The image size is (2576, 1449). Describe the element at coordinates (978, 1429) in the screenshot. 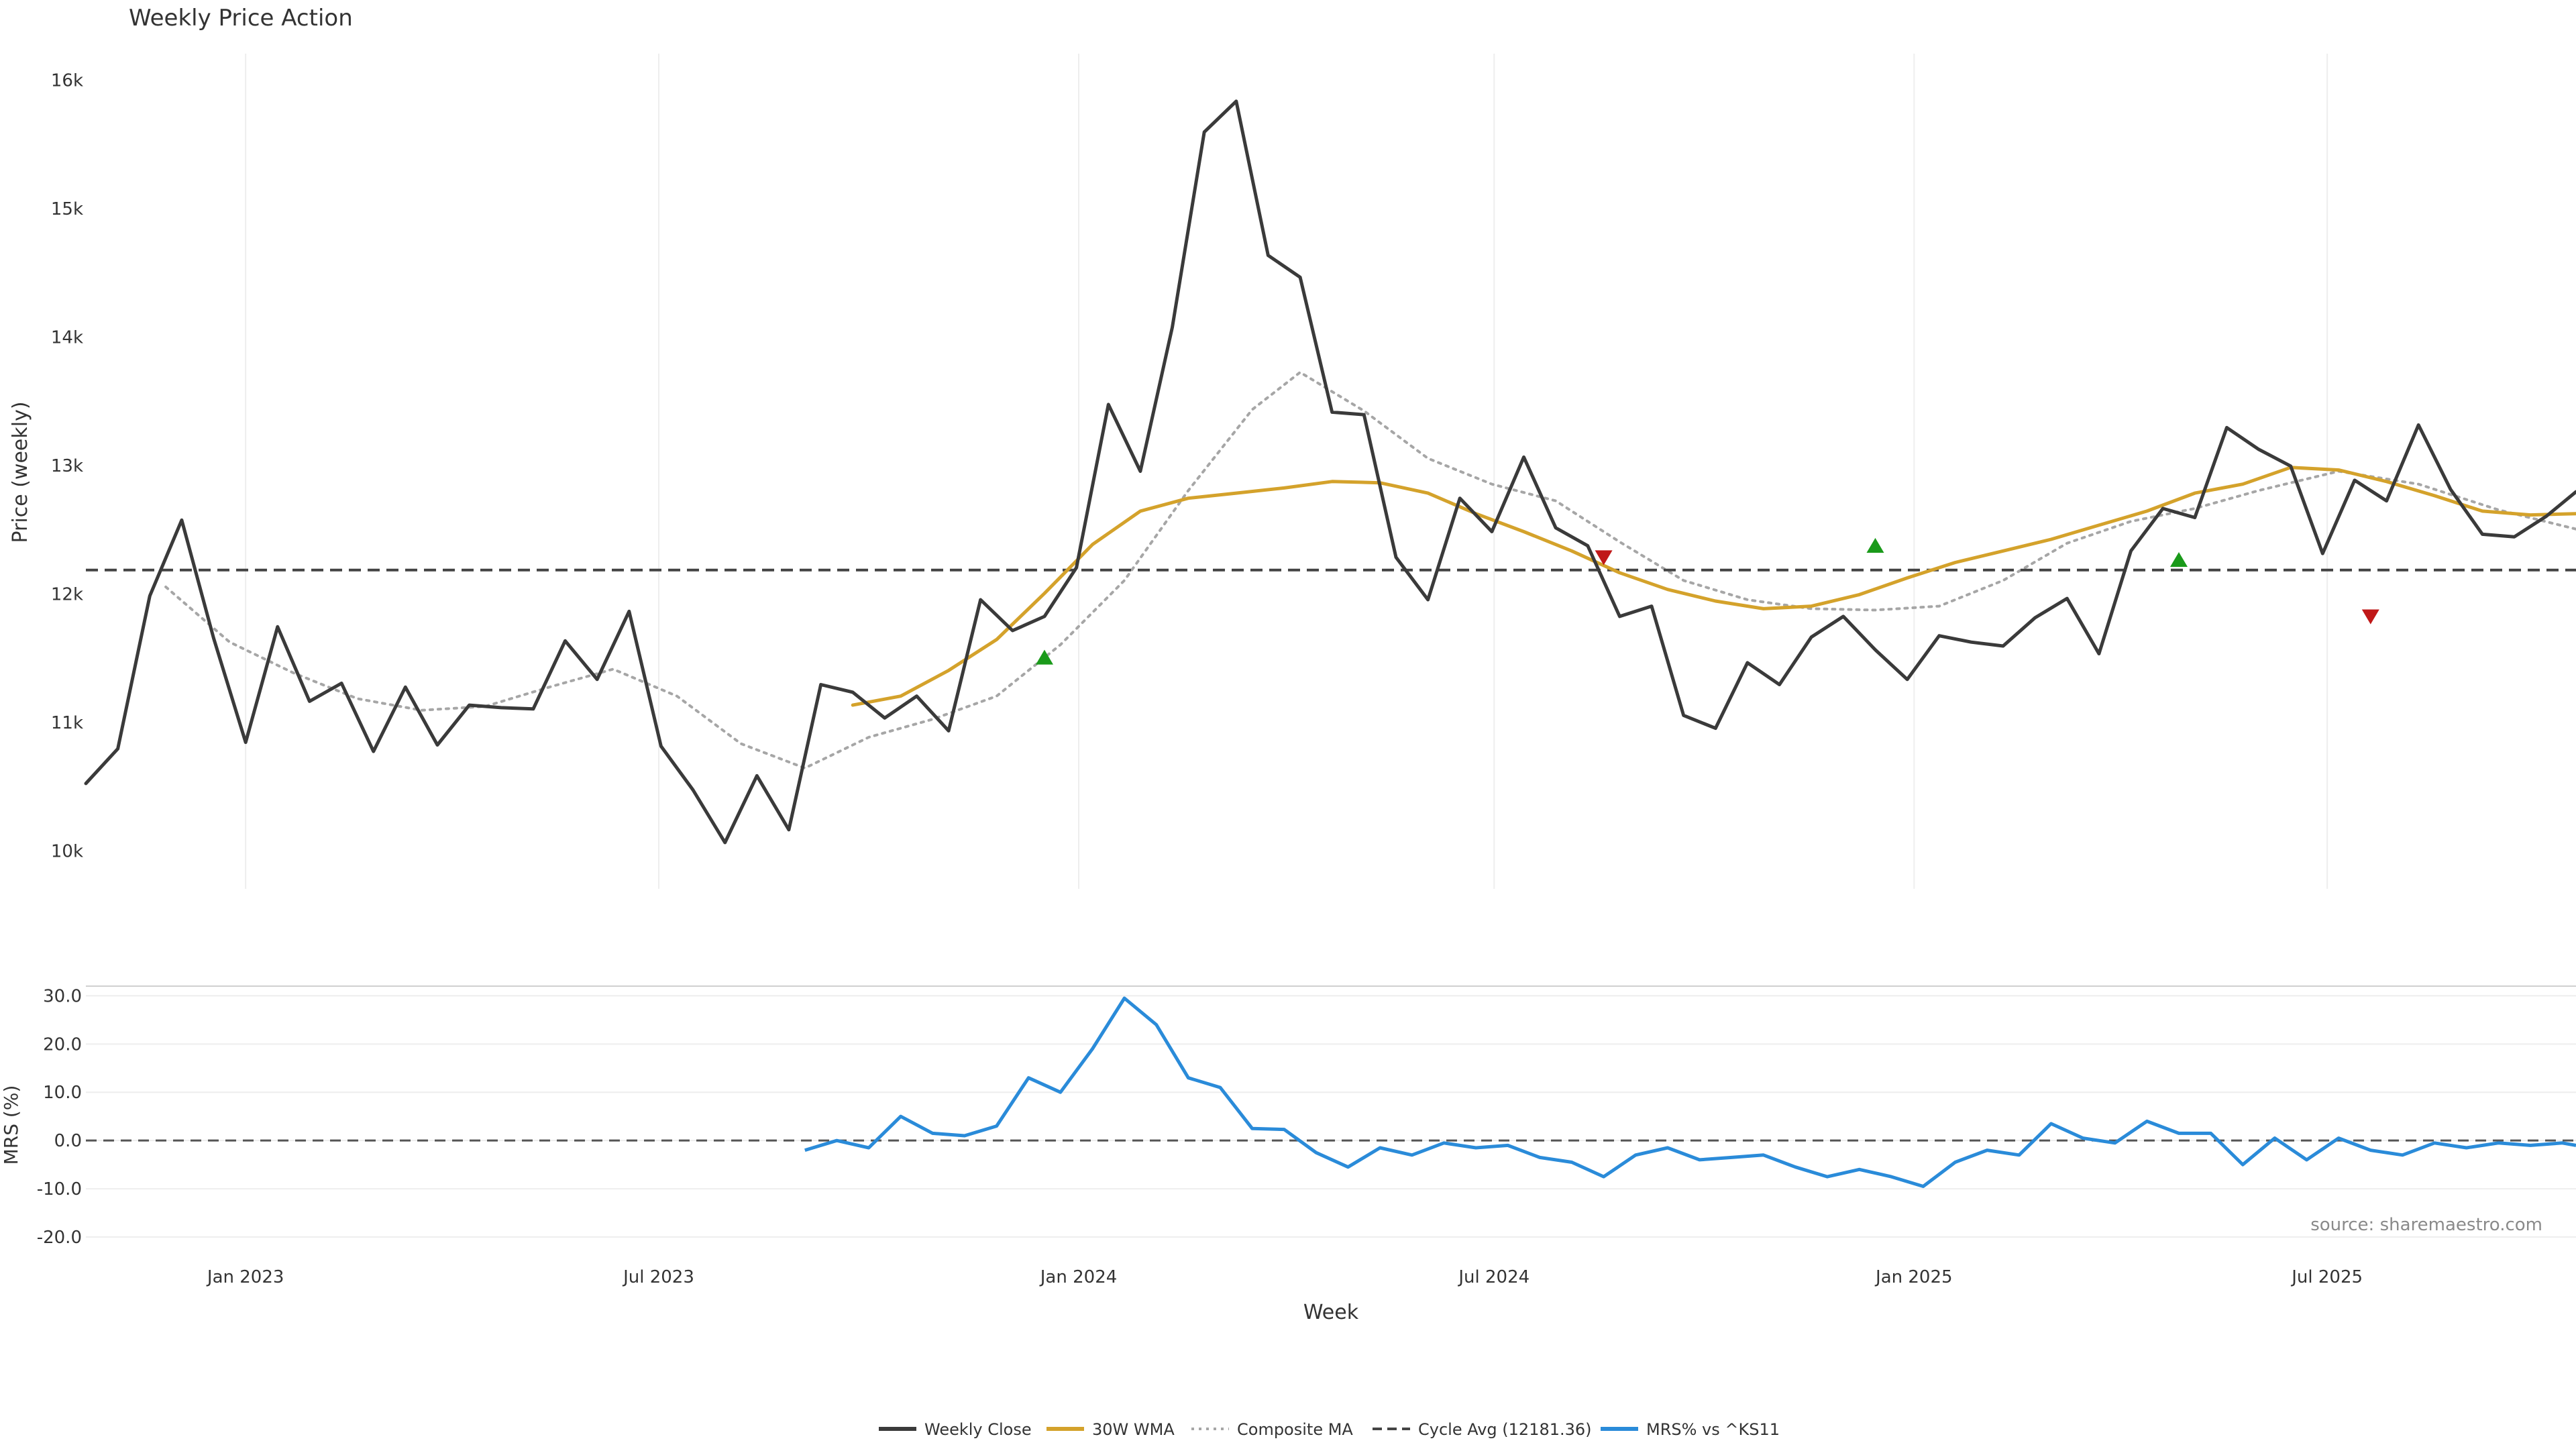

I see `legend-label: Weekly Close` at that location.